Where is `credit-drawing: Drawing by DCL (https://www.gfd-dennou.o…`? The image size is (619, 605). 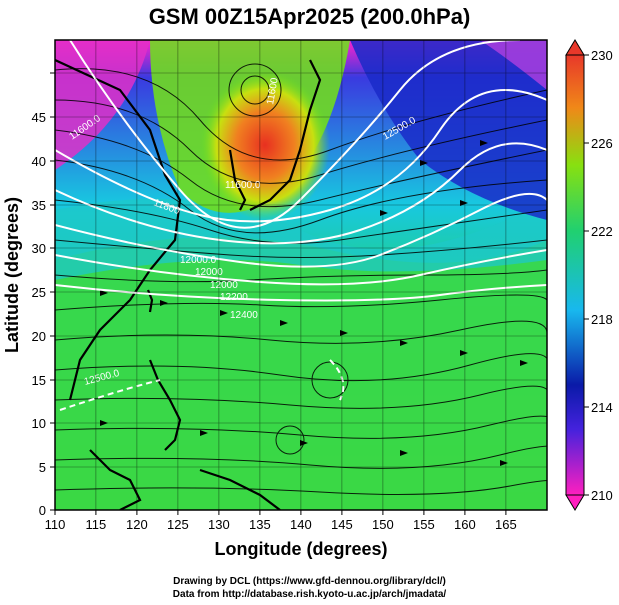
credit-drawing: Drawing by DCL (https://www.gfd-dennou.o… is located at coordinates (309, 581).